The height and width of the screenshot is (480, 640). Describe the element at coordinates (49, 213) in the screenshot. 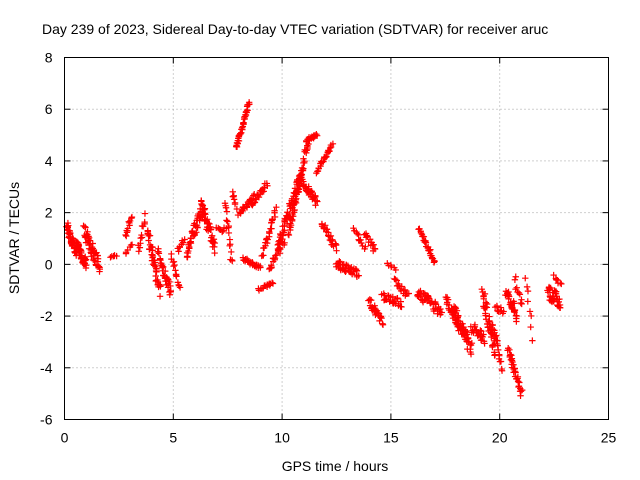

I see `y-tick-label: 2` at that location.